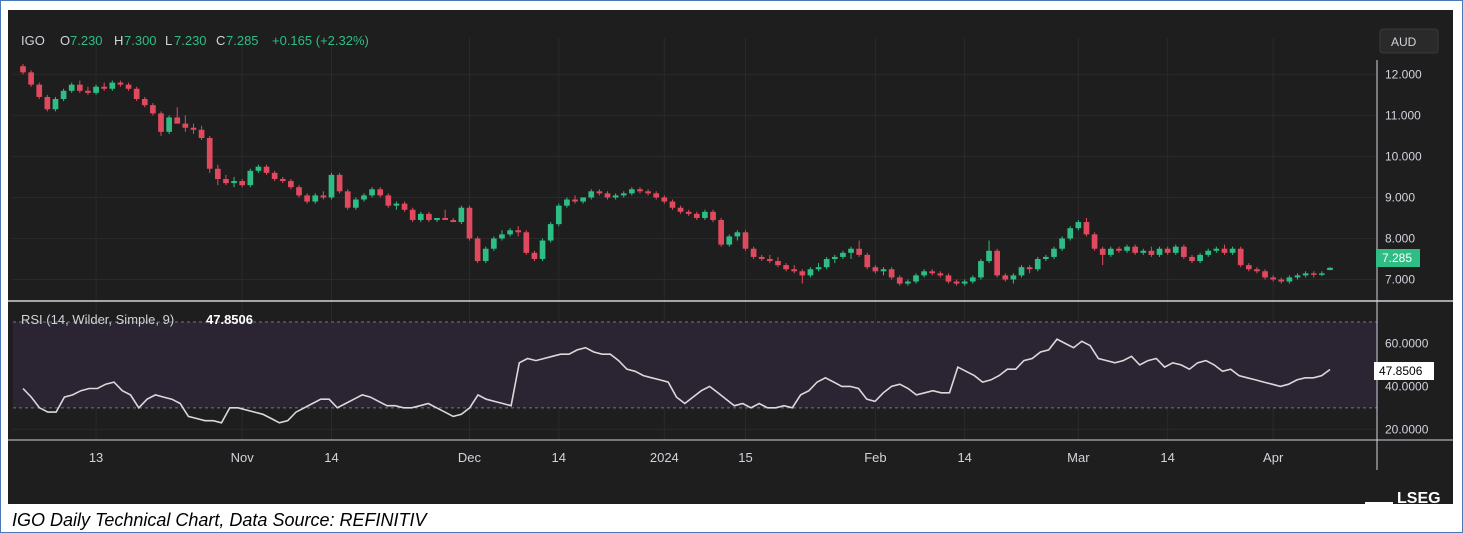 The width and height of the screenshot is (1463, 533). What do you see at coordinates (1407, 429) in the screenshot?
I see `rsi-y-tick-label: 20.0000` at bounding box center [1407, 429].